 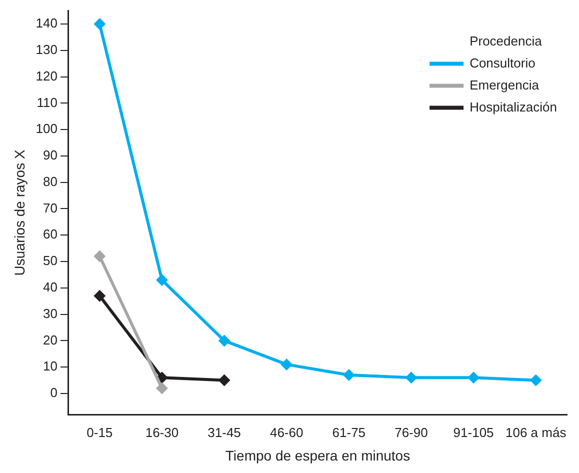 What do you see at coordinates (50, 234) in the screenshot?
I see `y-tick-label: 60` at bounding box center [50, 234].